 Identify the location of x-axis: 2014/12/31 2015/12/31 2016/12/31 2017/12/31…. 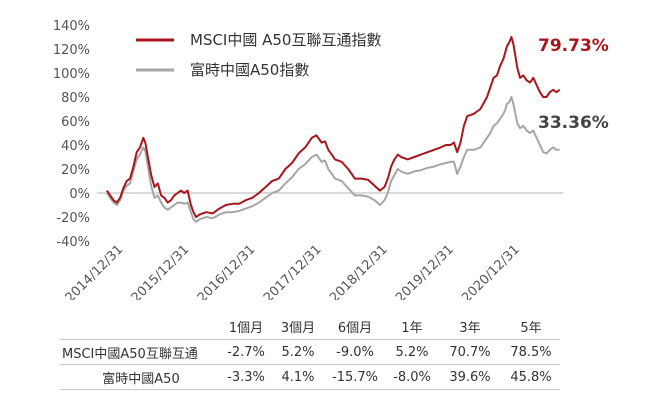
(293, 271).